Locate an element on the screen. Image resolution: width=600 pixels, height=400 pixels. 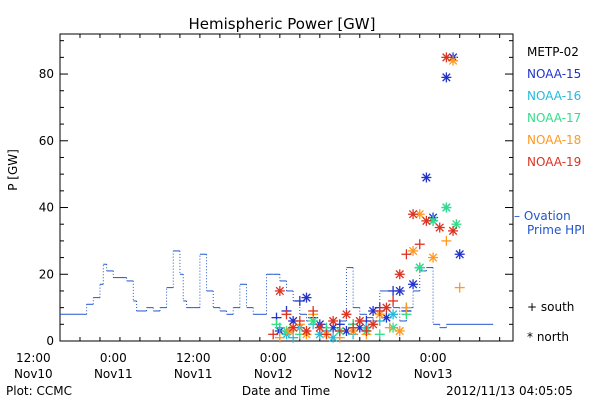
y-tick-label: 0 is located at coordinates (50, 341).